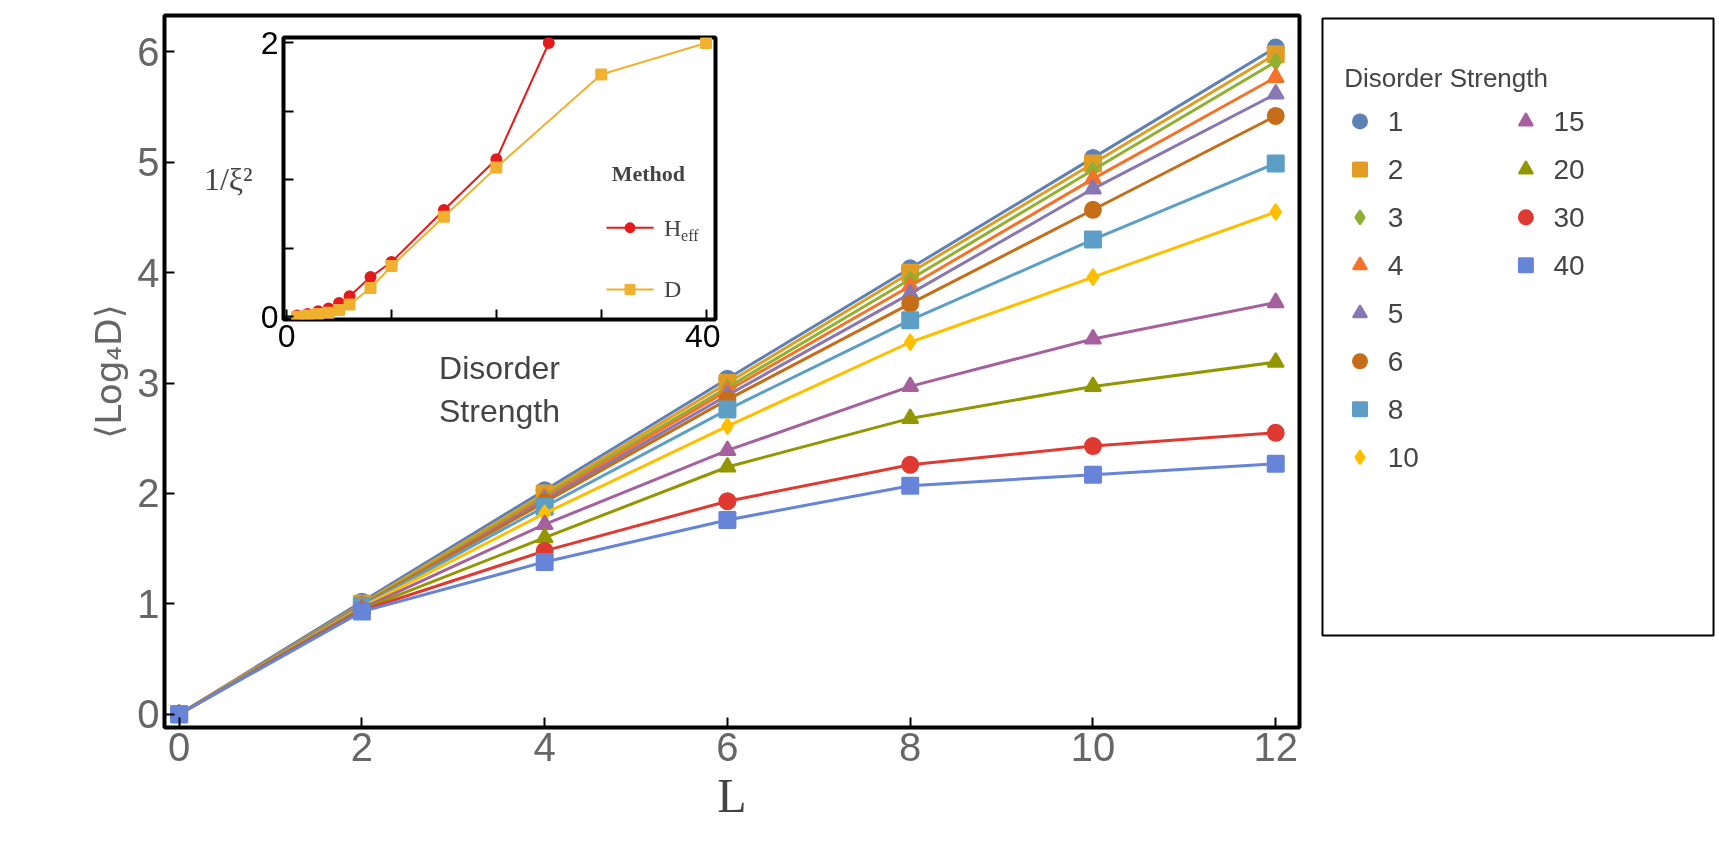 The width and height of the screenshot is (1719, 849). What do you see at coordinates (228, 178) in the screenshot?
I see `y-axis-title: 1/ξ²` at bounding box center [228, 178].